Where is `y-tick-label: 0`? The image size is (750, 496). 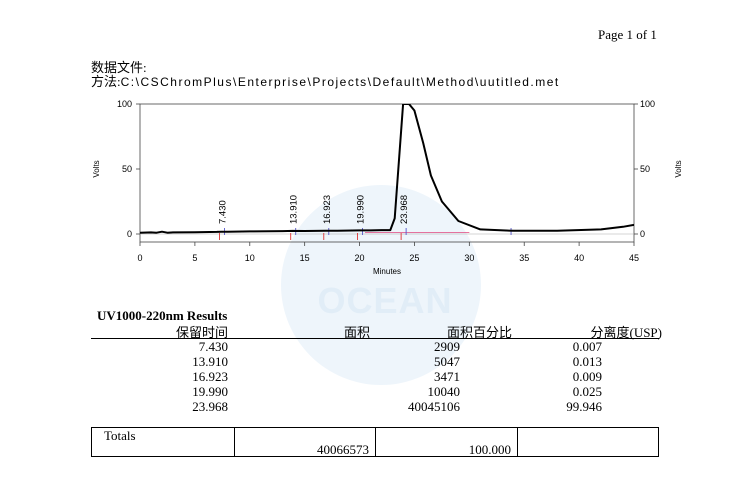 y-tick-label: 0 is located at coordinates (129, 234).